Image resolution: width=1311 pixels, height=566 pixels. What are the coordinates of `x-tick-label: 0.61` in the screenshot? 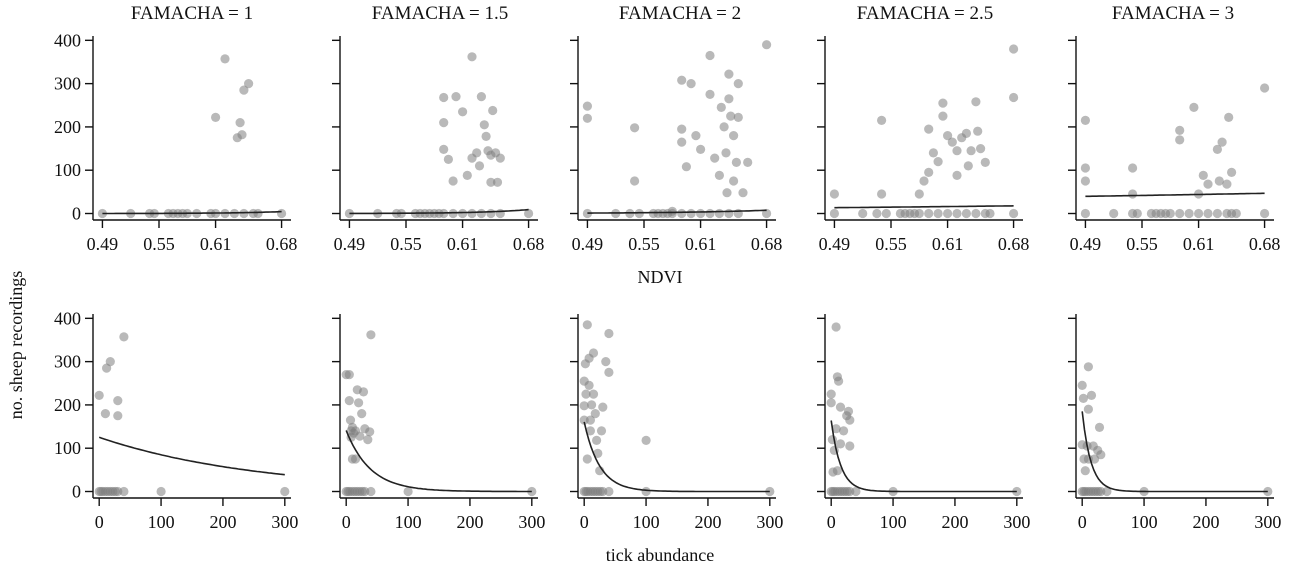 It's located at (1199, 244).